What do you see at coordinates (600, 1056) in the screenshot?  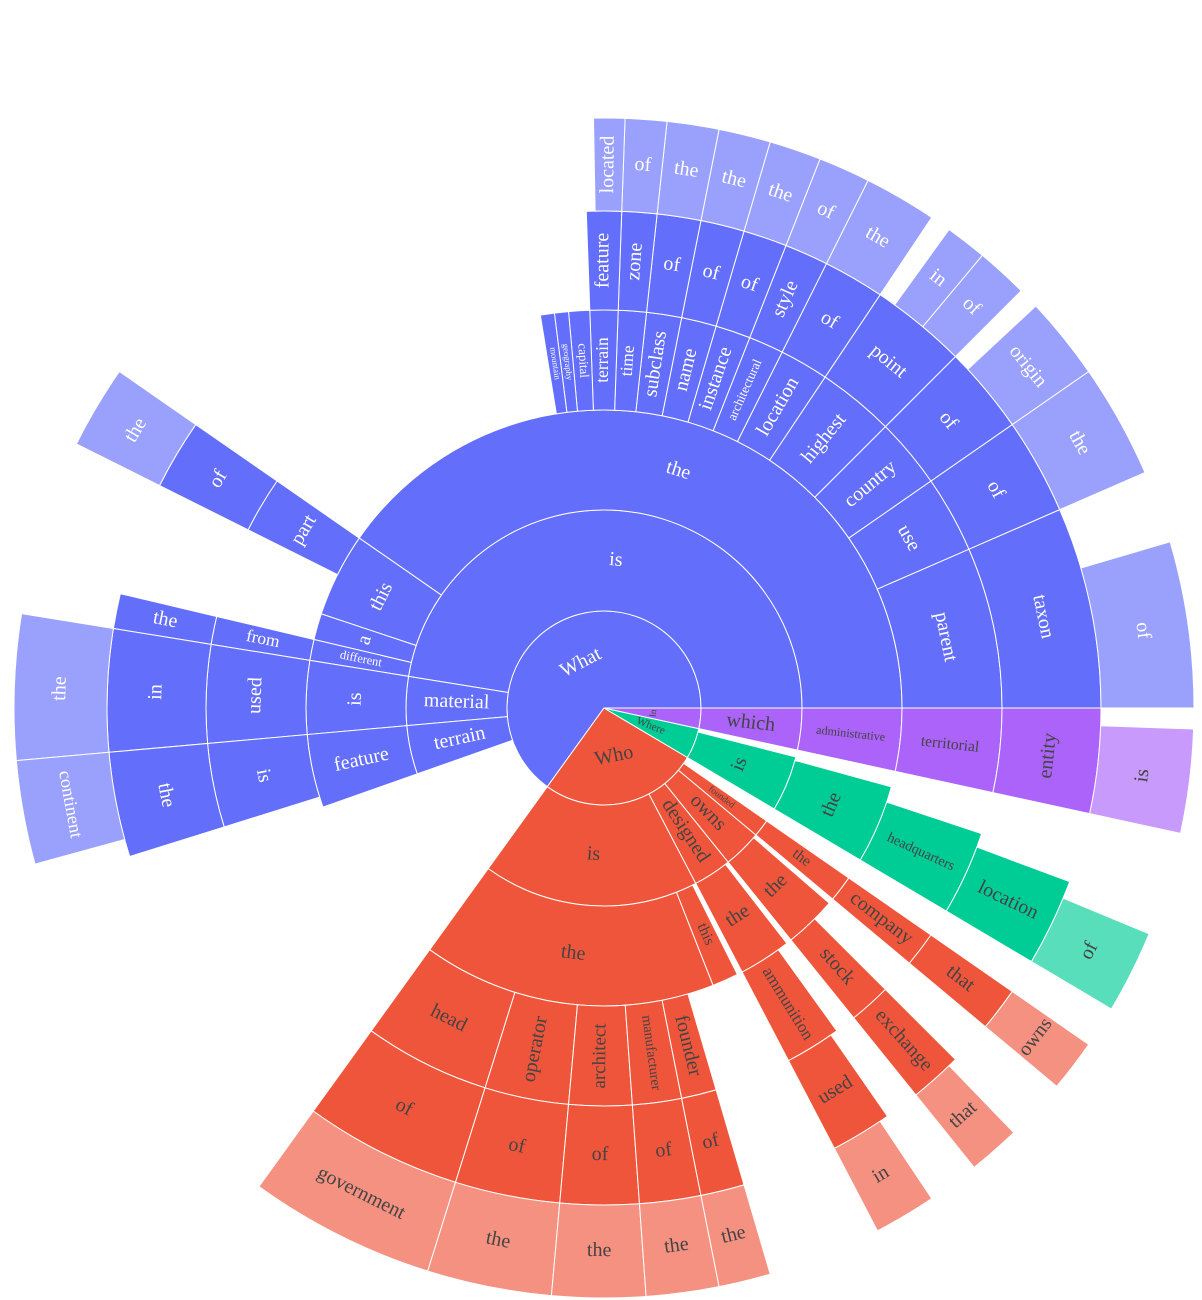 I see `segment-label: architect` at bounding box center [600, 1056].